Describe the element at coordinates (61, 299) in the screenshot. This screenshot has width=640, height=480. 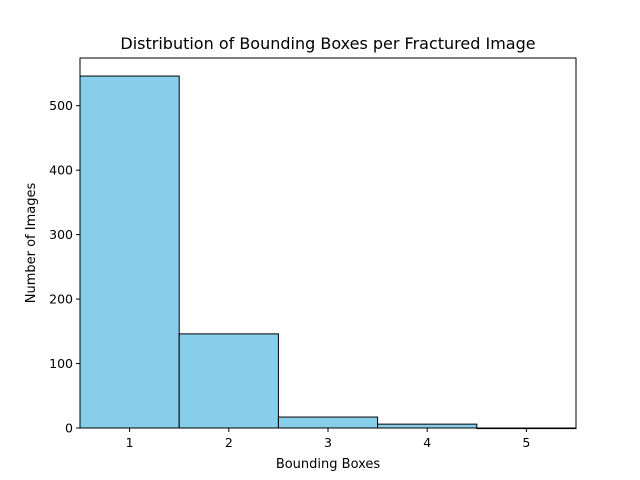
I see `y-tick-label: 200` at that location.